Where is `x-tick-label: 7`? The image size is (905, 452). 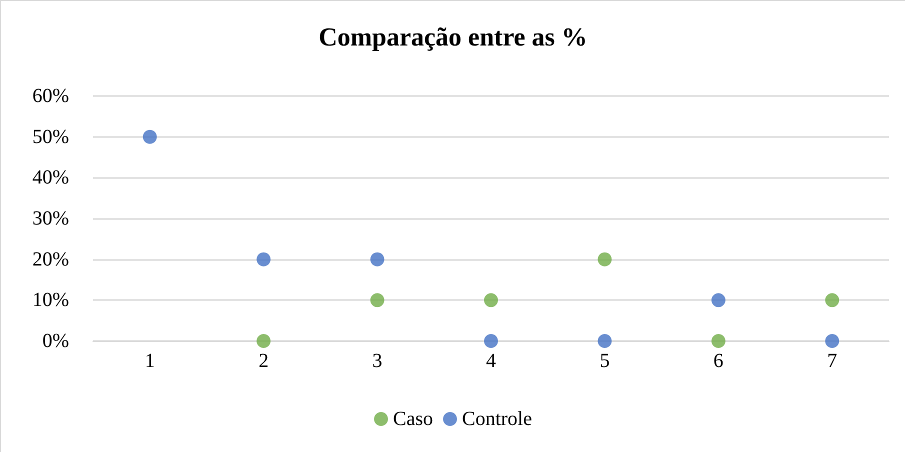
x-tick-label: 7 is located at coordinates (832, 361).